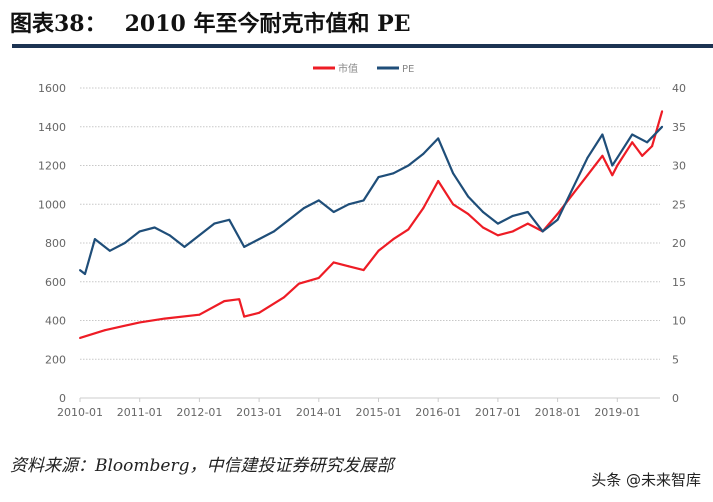 Image resolution: width=713 pixels, height=502 pixels. I want to click on y-left-tick-label: 600, so click(55, 282).